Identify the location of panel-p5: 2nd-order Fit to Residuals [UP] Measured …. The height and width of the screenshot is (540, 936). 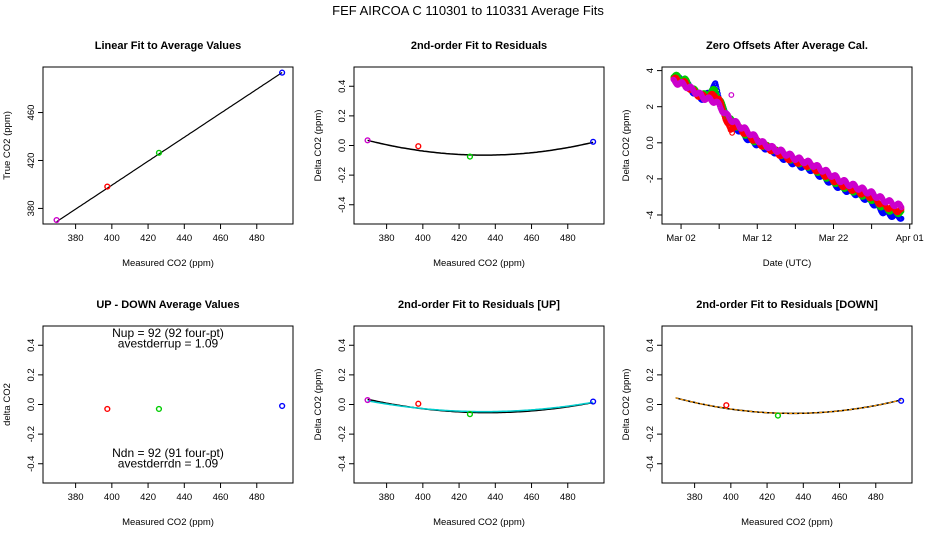
(459, 413).